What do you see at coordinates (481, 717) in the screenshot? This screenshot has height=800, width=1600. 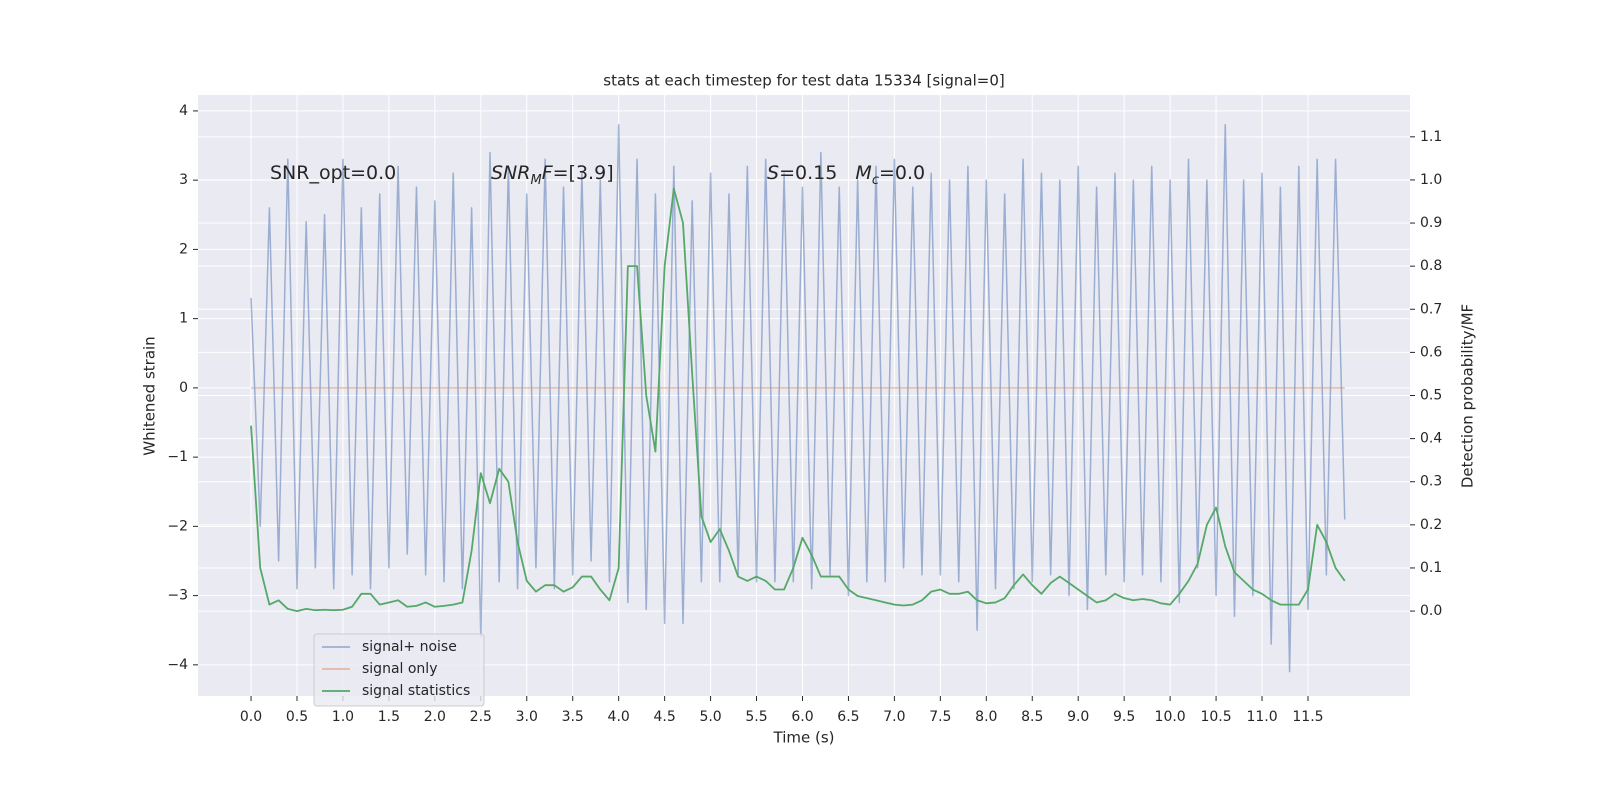 I see `x-tick-label: 2.5` at bounding box center [481, 717].